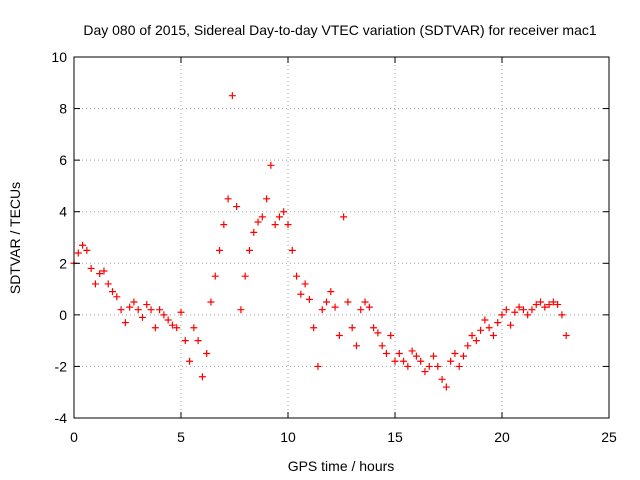  I want to click on x-tick-label: 25, so click(609, 437).